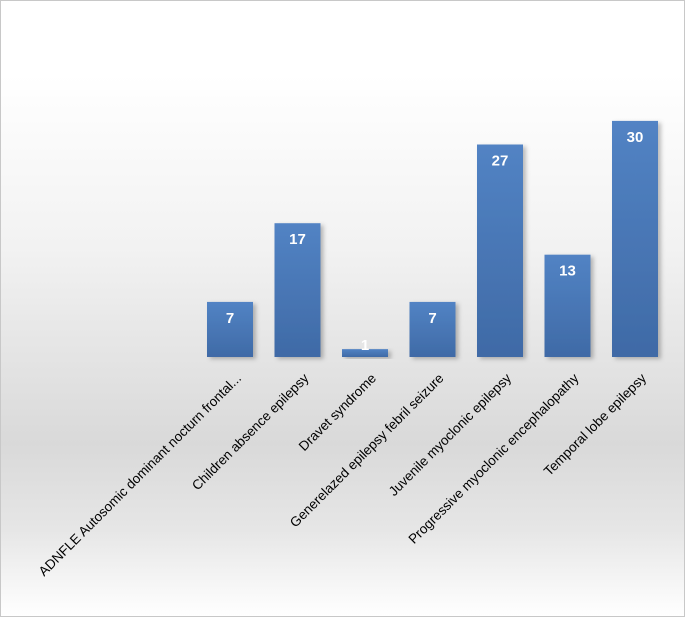 This screenshot has height=618, width=685. Describe the element at coordinates (365, 345) in the screenshot. I see `data-label: 1` at that location.